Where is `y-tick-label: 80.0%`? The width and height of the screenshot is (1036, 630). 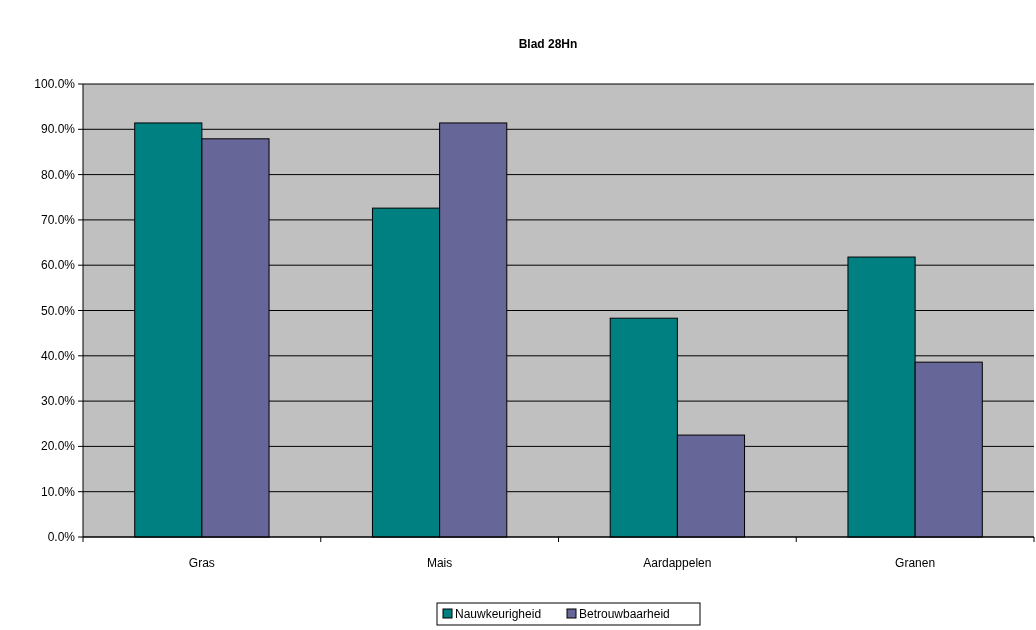
y-tick-label: 80.0% is located at coordinates (58, 174).